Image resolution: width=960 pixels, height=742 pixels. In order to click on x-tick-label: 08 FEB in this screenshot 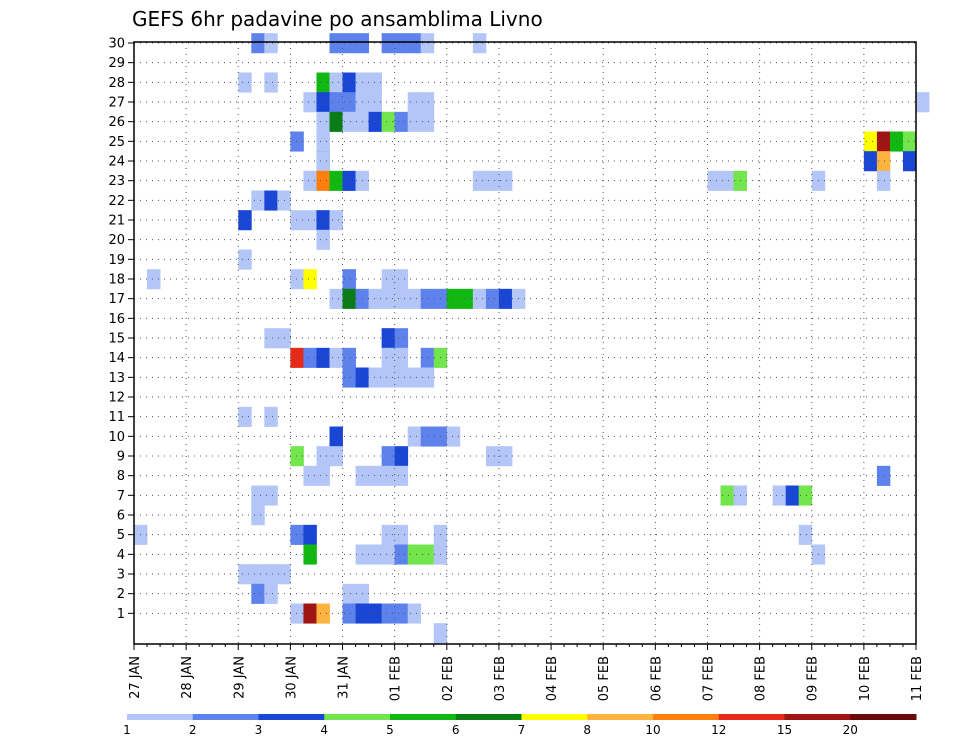, I will do `click(761, 678)`.